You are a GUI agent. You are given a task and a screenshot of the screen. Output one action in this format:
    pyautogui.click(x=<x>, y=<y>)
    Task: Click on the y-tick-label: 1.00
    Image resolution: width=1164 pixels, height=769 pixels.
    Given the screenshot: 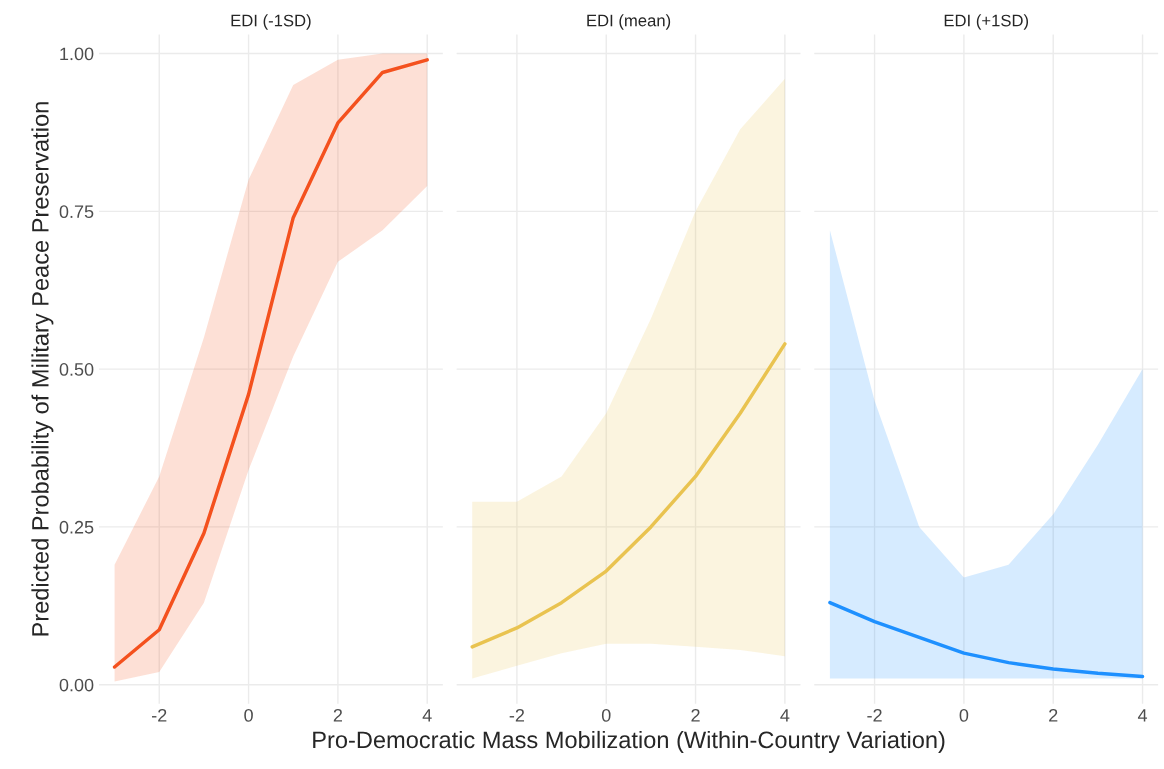 What is the action you would take?
    pyautogui.click(x=77, y=54)
    